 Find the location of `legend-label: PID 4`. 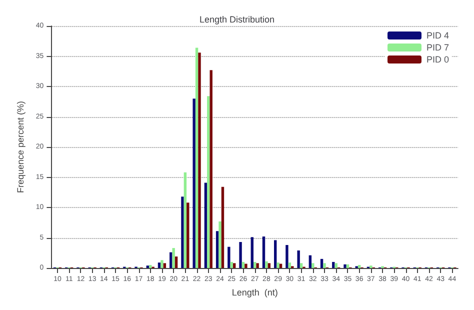

legend-label: PID 4 is located at coordinates (438, 35).